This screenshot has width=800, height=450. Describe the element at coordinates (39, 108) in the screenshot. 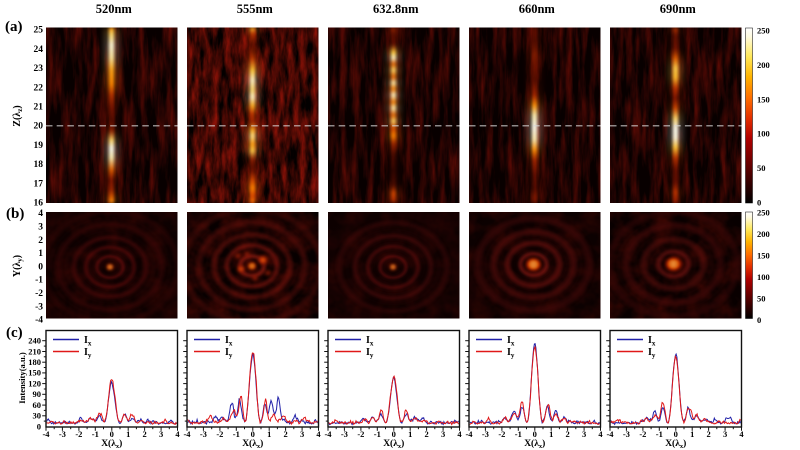

I see `svg-text: 21` at that location.